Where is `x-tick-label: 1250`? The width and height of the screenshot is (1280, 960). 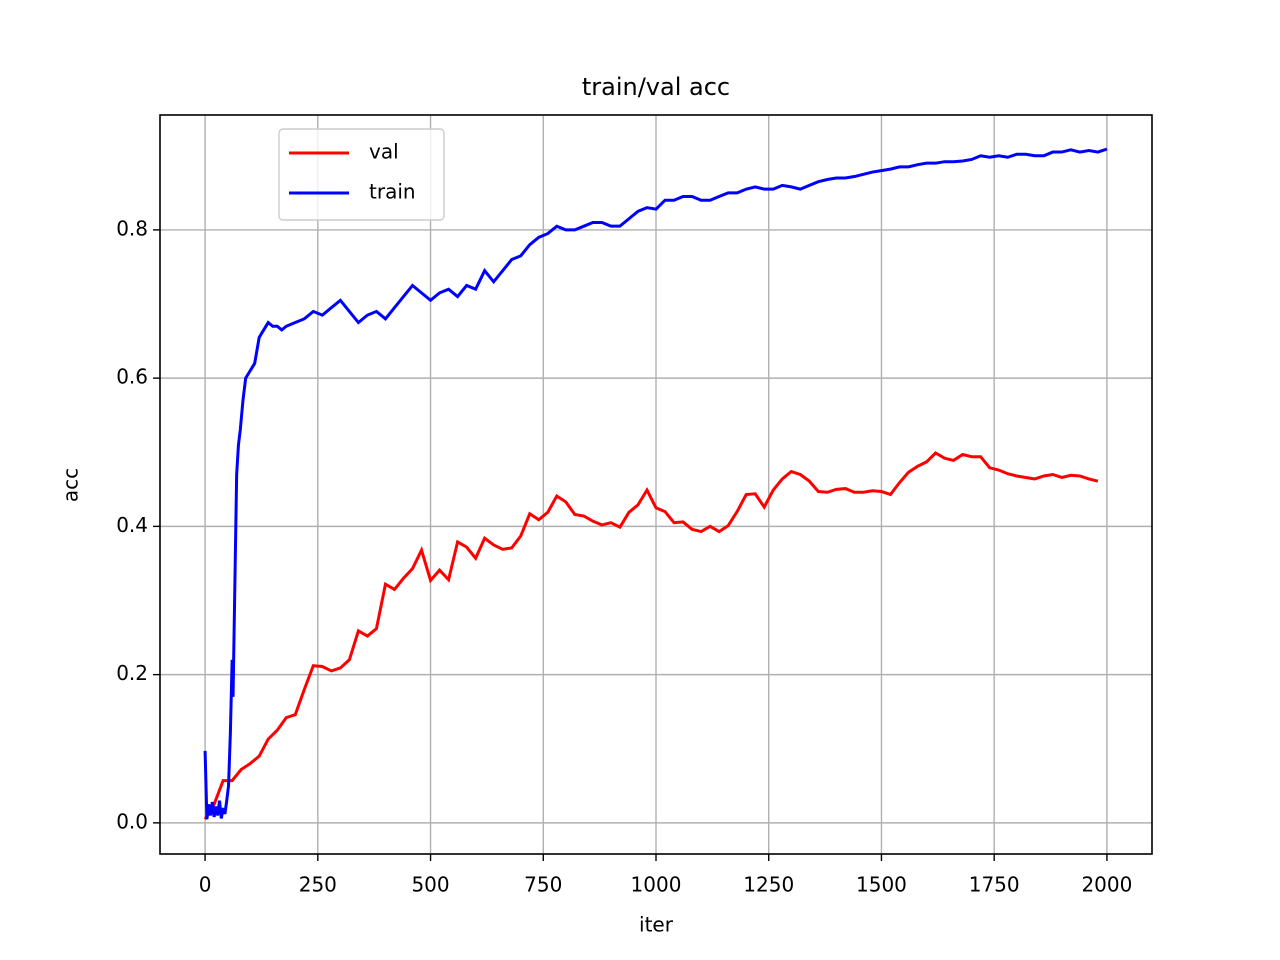 x-tick-label: 1250 is located at coordinates (768, 885).